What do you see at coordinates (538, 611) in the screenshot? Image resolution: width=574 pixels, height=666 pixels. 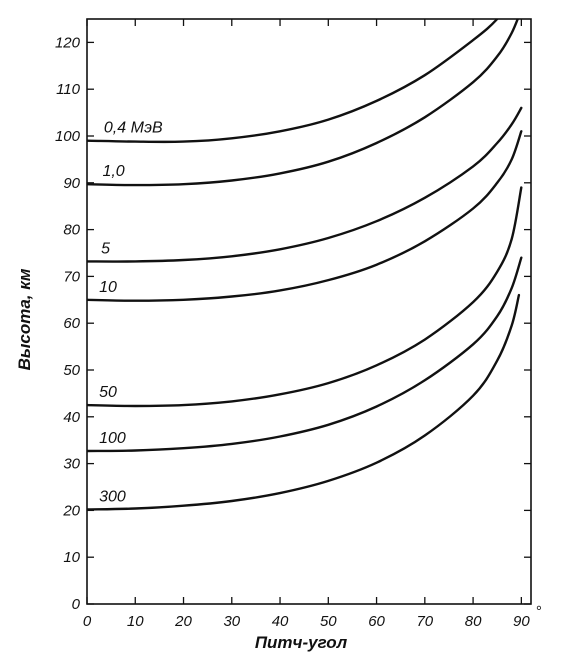 I see `x-unit-label: °` at bounding box center [538, 611].